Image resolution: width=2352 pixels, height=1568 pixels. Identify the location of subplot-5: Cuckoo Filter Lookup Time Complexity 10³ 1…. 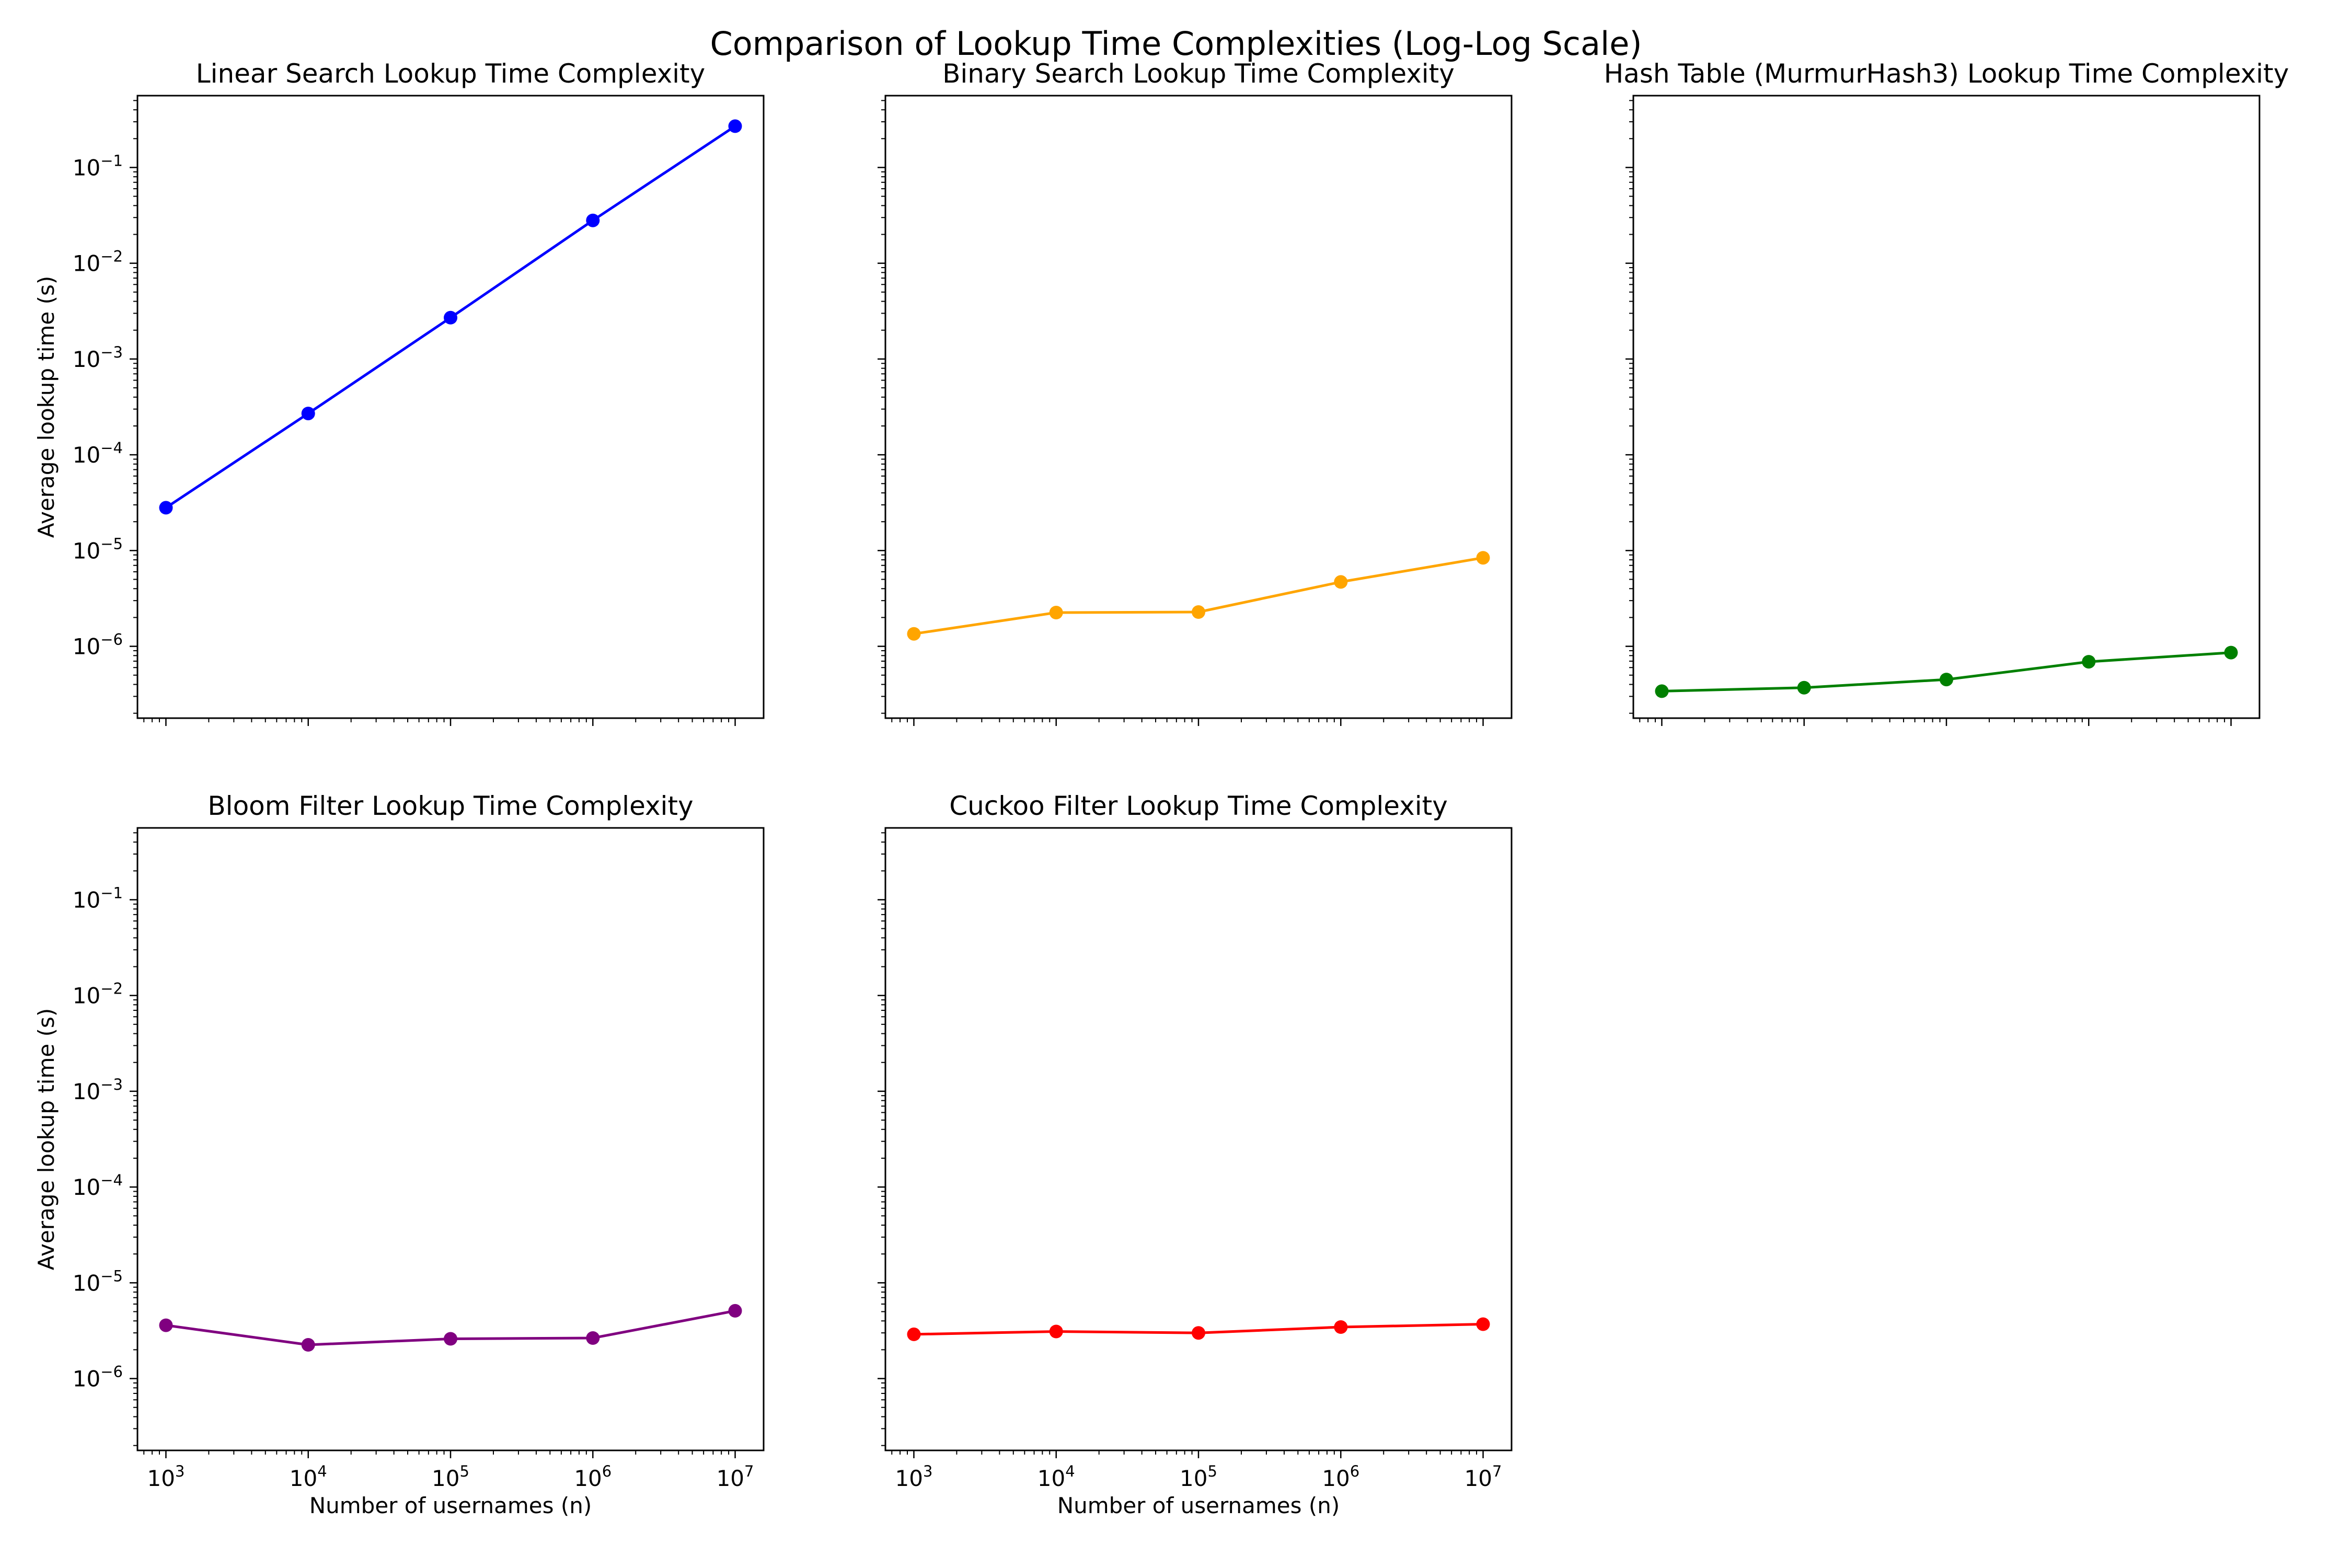
(1195, 1154).